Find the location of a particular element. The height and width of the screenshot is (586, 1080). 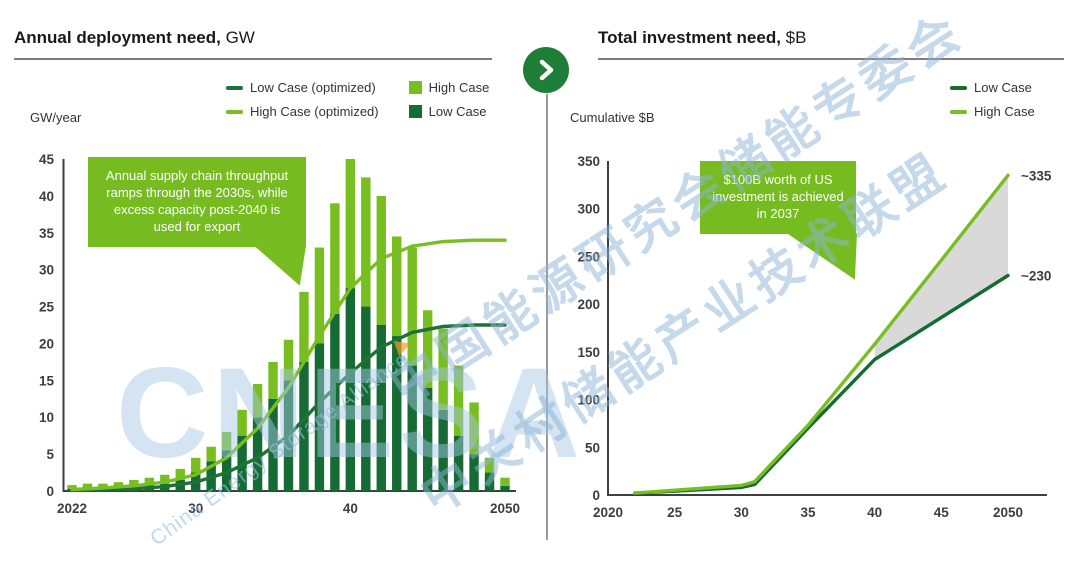

end-value-label: ~335 is located at coordinates (1036, 175).